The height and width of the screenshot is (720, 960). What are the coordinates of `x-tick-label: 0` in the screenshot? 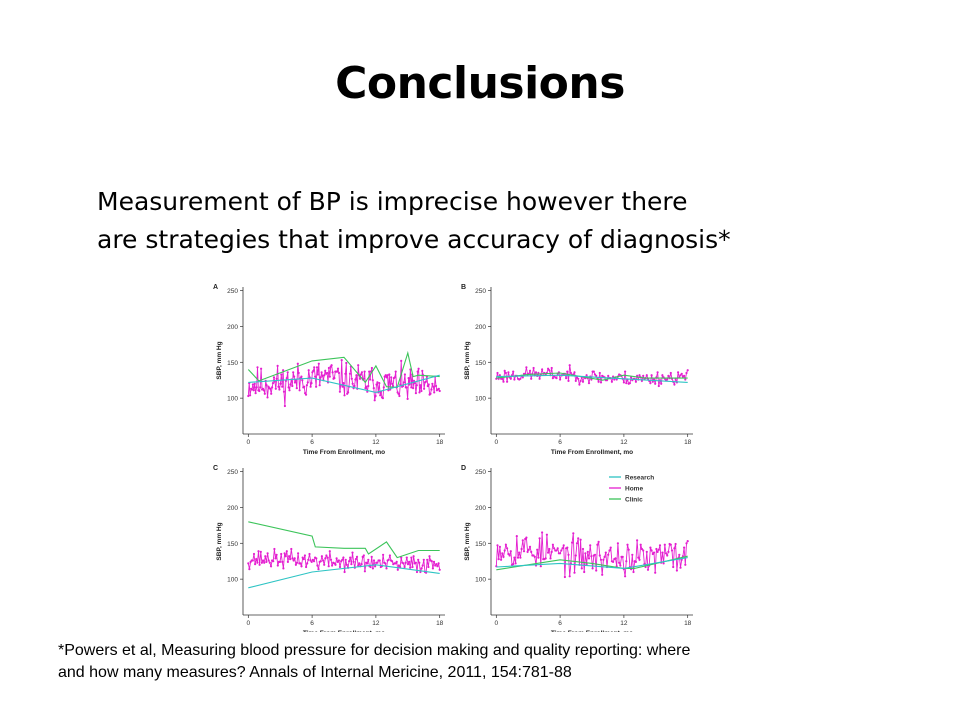 It's located at (249, 623).